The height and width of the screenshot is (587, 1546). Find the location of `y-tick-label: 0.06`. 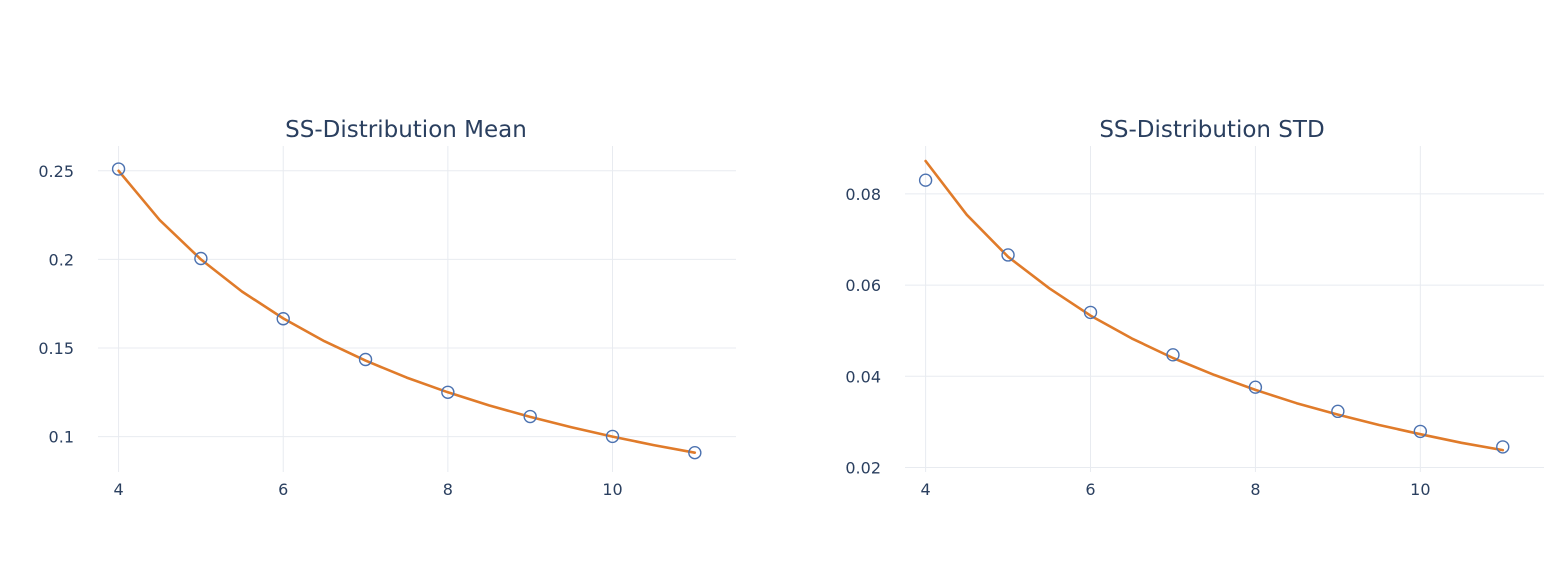

y-tick-label: 0.06 is located at coordinates (863, 285).